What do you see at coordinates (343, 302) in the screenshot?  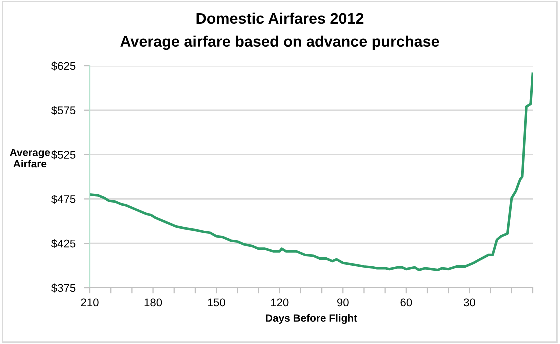 I see `x-tick-label: 90` at bounding box center [343, 302].